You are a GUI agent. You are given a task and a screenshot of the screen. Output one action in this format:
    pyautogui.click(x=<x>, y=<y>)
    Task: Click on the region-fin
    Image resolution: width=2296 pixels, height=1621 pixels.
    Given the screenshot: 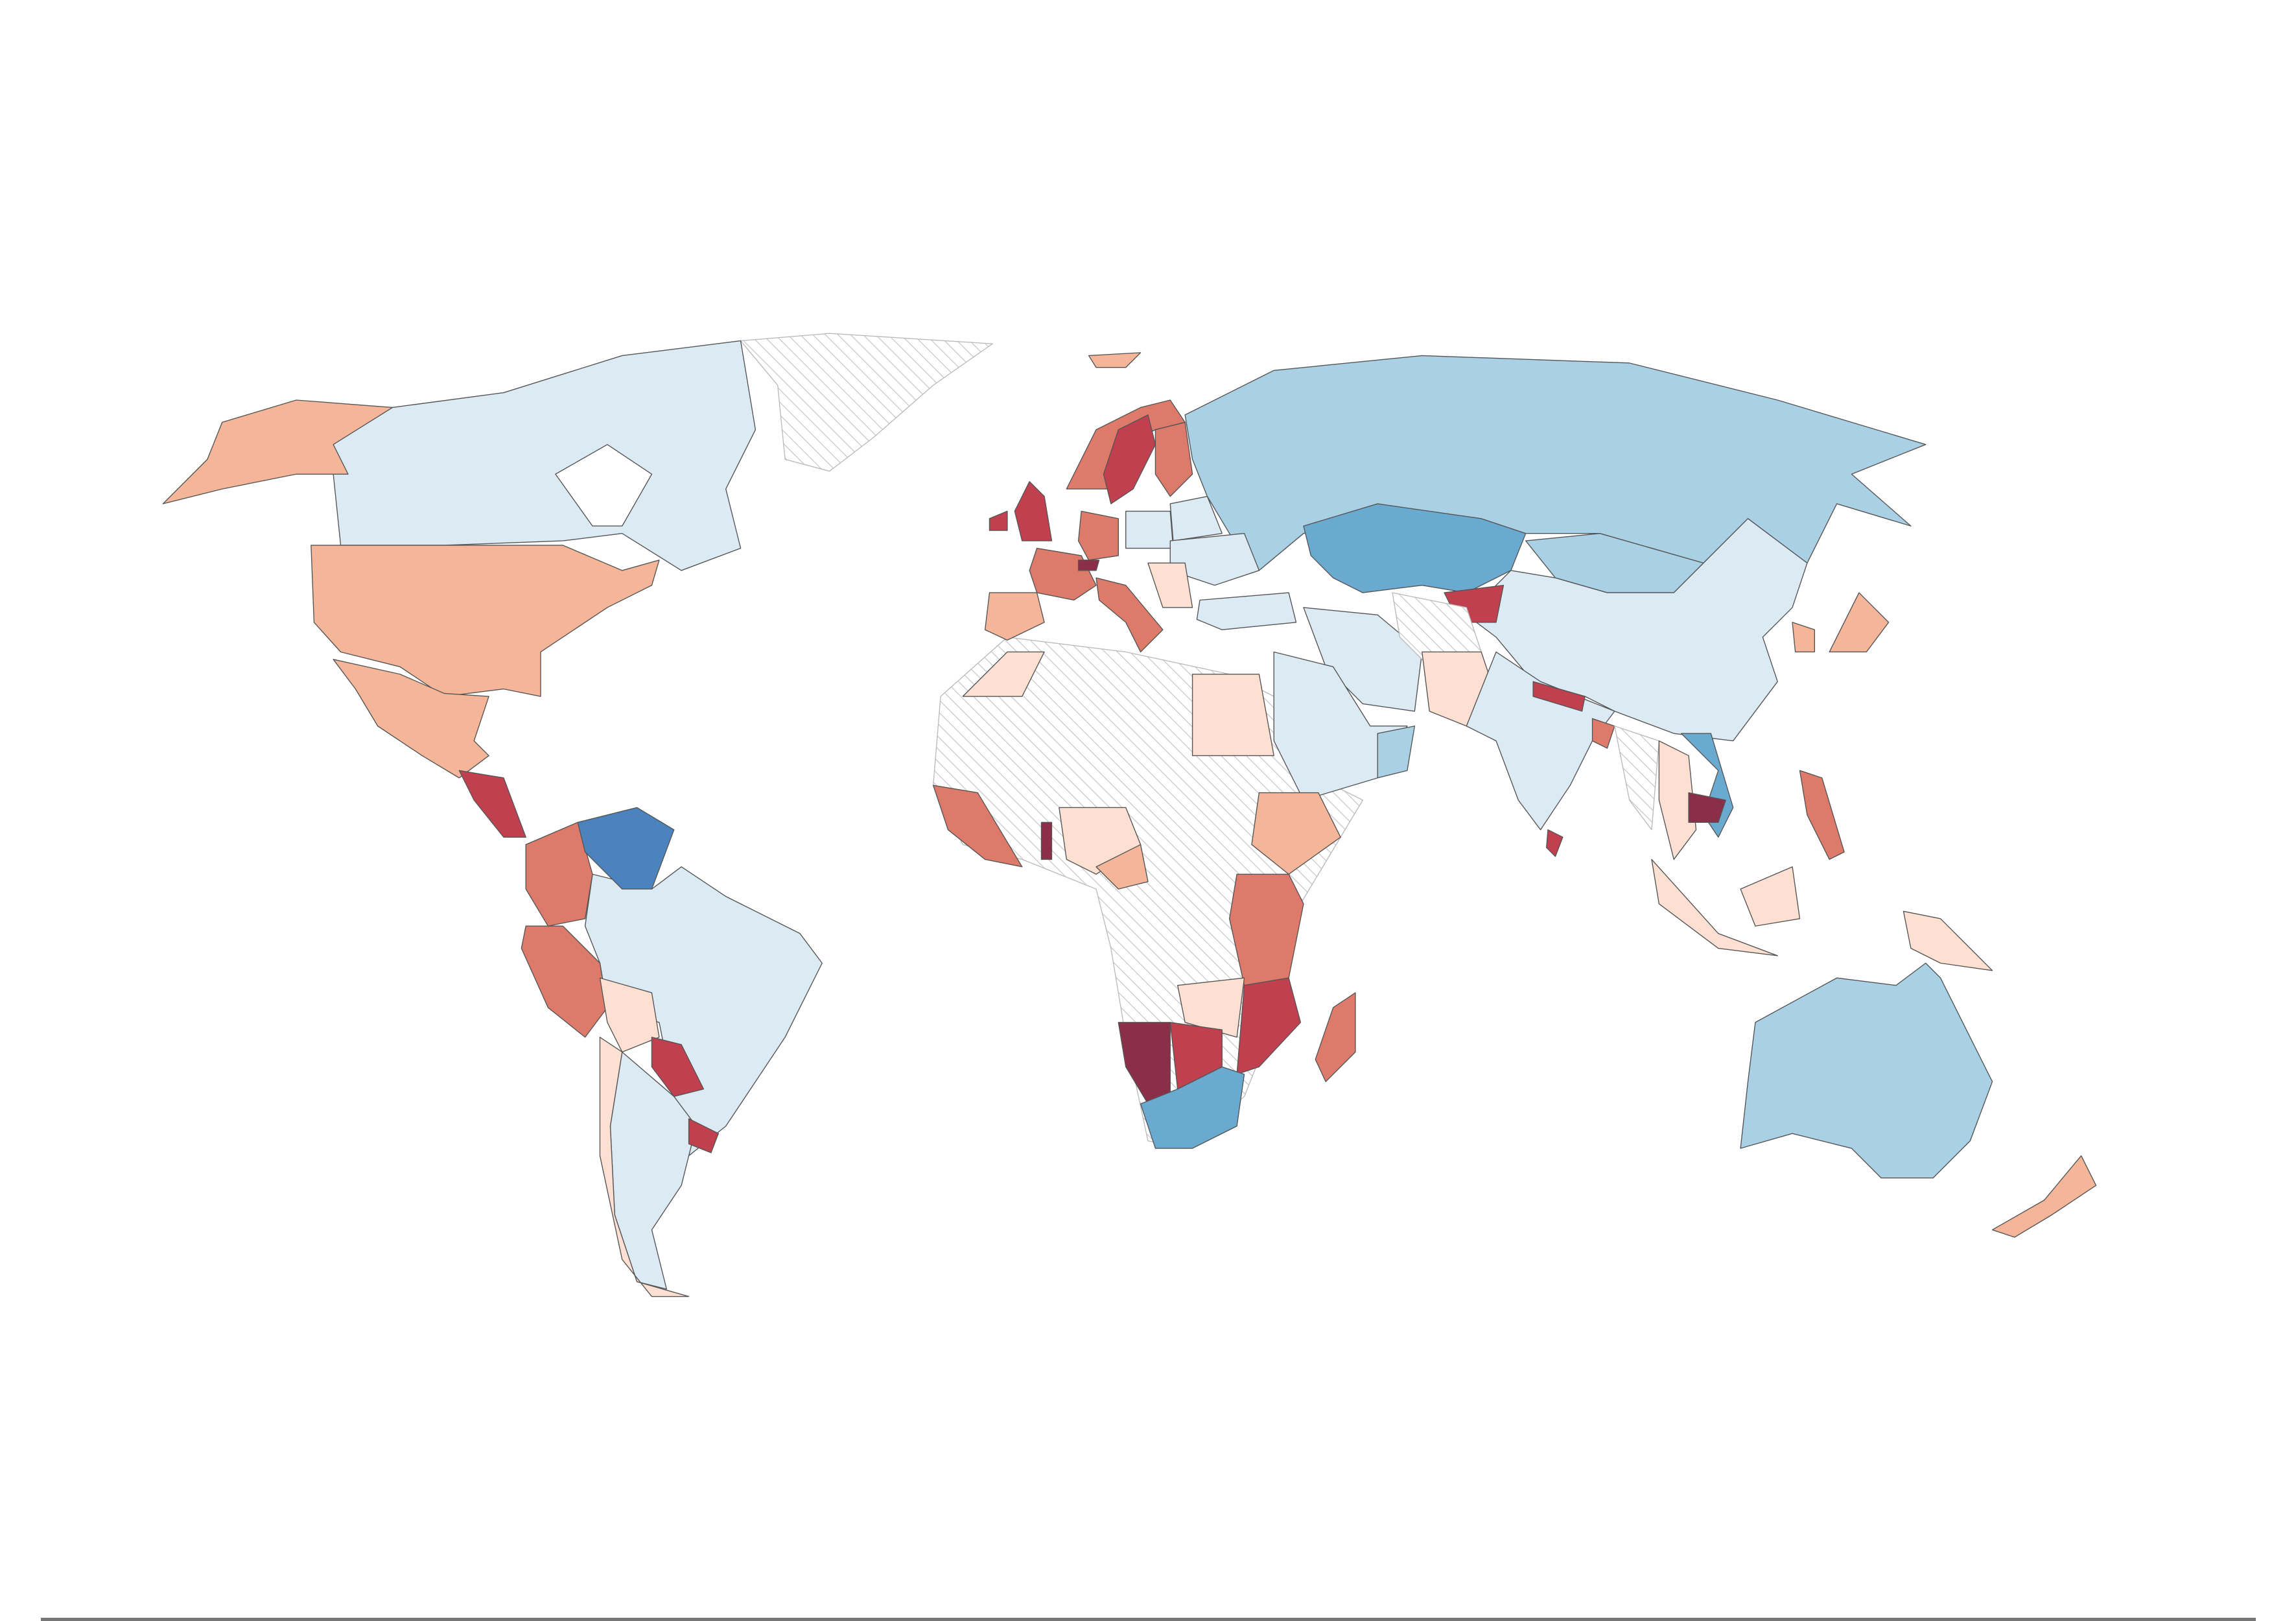 What is the action you would take?
    pyautogui.click(x=1173, y=459)
    